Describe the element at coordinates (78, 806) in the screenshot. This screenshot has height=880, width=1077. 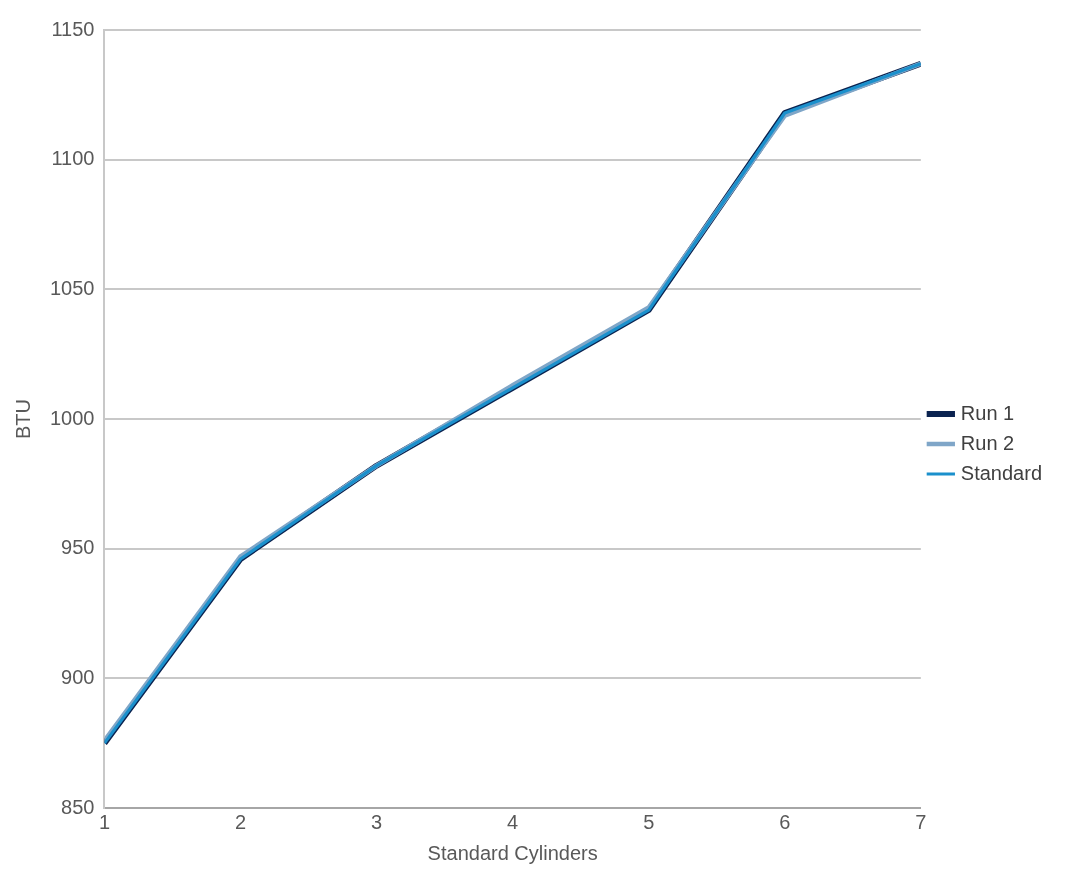
I see `y-tick-label: 850` at that location.